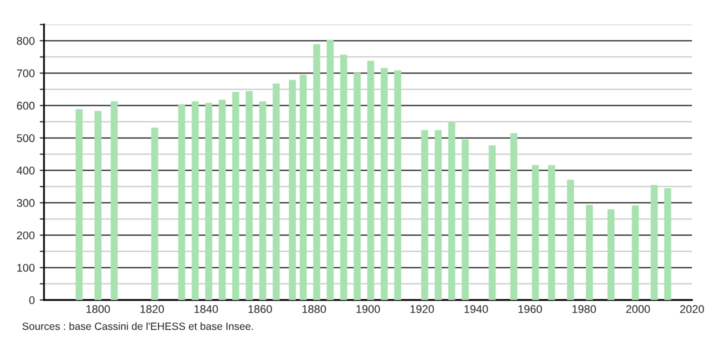 The height and width of the screenshot is (340, 710). What do you see at coordinates (25, 138) in the screenshot?
I see `y-tick-label: 500` at bounding box center [25, 138].